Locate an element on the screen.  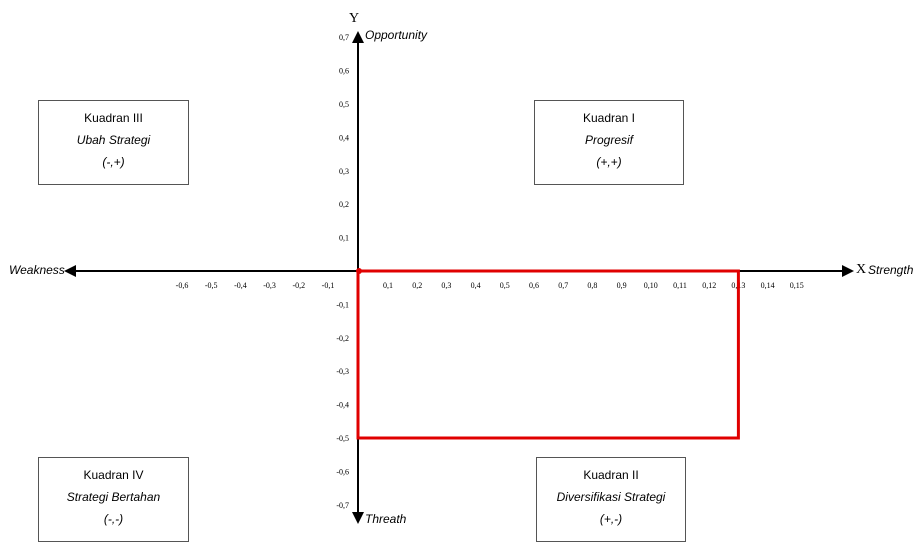
x-tick-label: 0,4 is located at coordinates (476, 285).